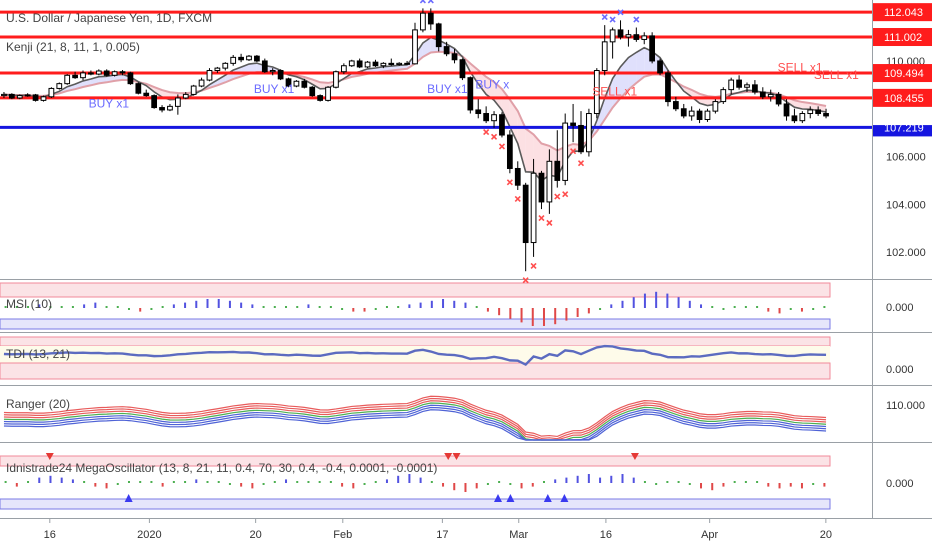 The width and height of the screenshot is (932, 550). Describe the element at coordinates (442, 535) in the screenshot. I see `time-tick-label: 17` at that location.